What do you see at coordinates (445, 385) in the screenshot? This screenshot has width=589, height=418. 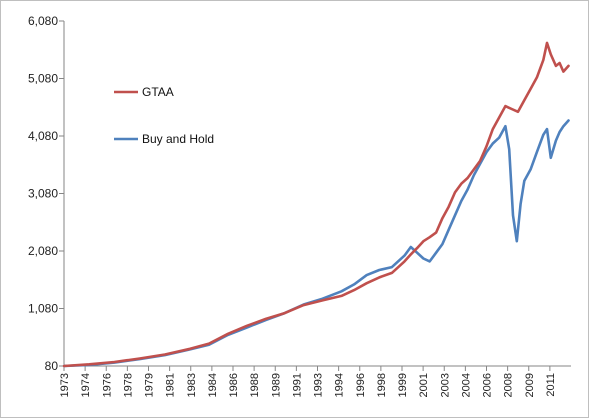 I see `x-tick-label: 2003` at bounding box center [445, 385].